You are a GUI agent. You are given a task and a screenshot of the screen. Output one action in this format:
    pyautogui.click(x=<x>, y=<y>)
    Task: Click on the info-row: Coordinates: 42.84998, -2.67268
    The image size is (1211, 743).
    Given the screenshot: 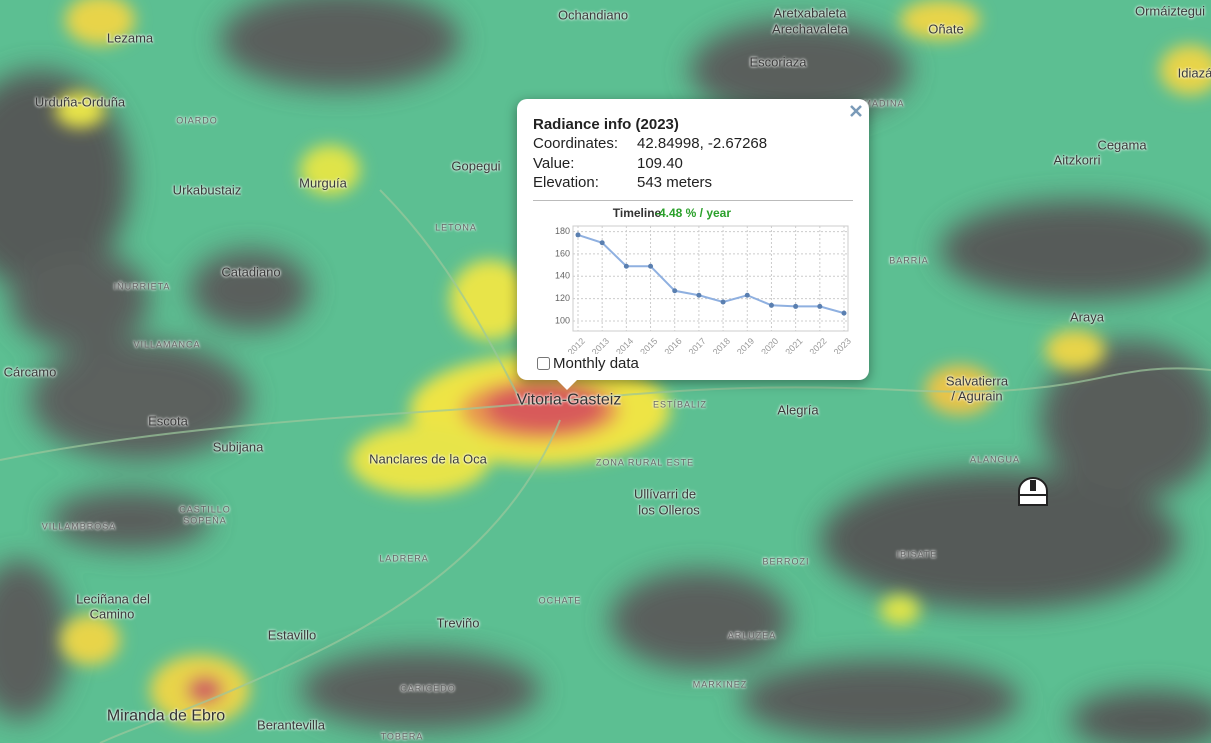 What is the action you would take?
    pyautogui.click(x=650, y=143)
    